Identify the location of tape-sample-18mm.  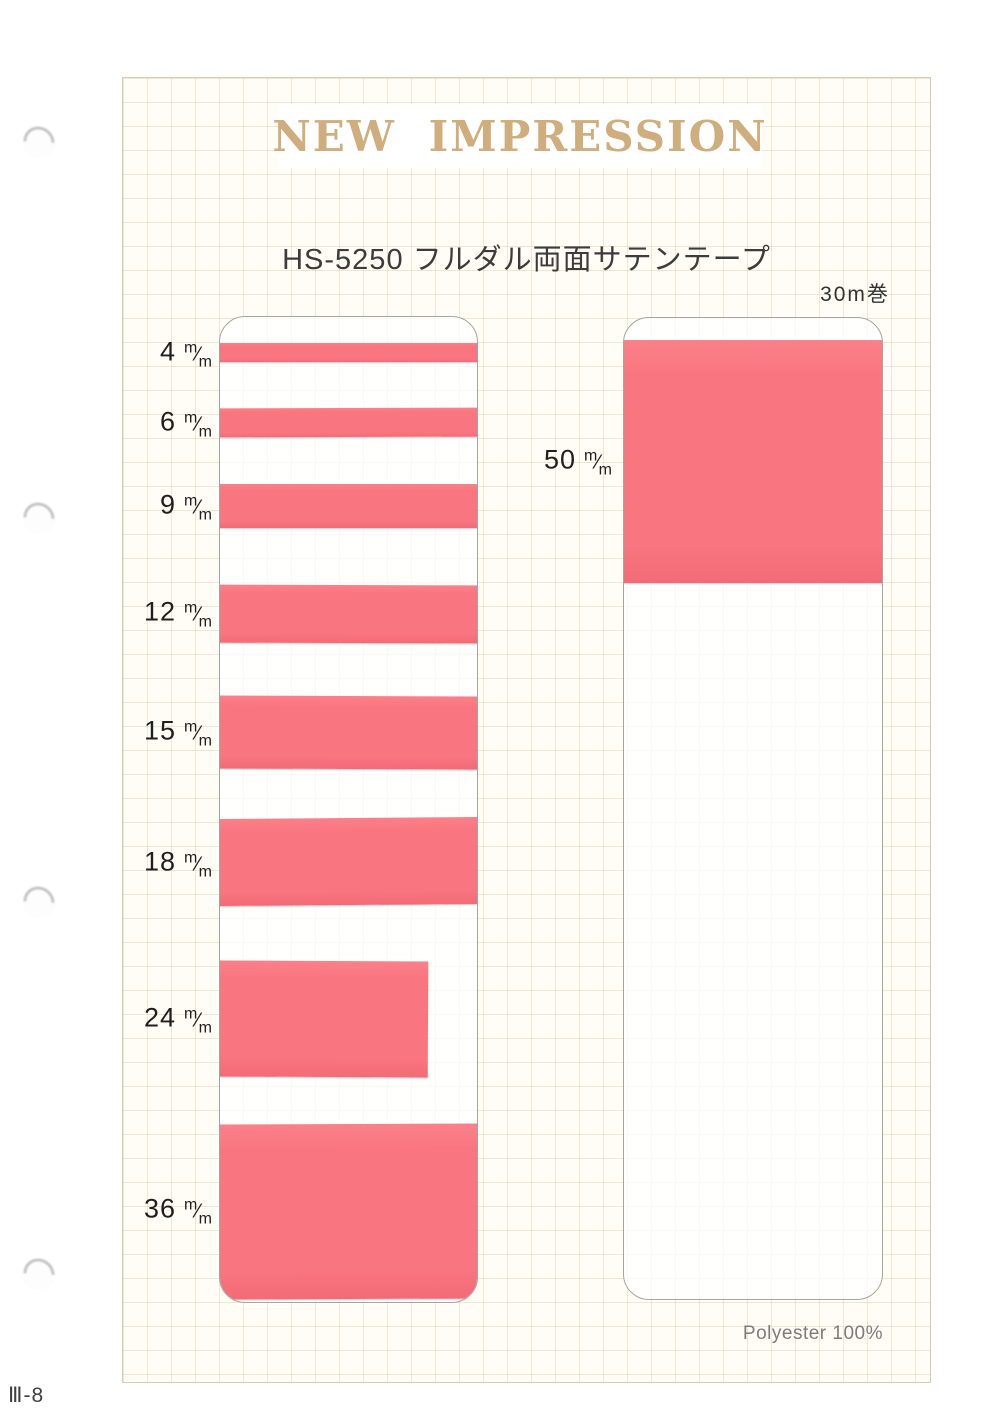
(348, 861).